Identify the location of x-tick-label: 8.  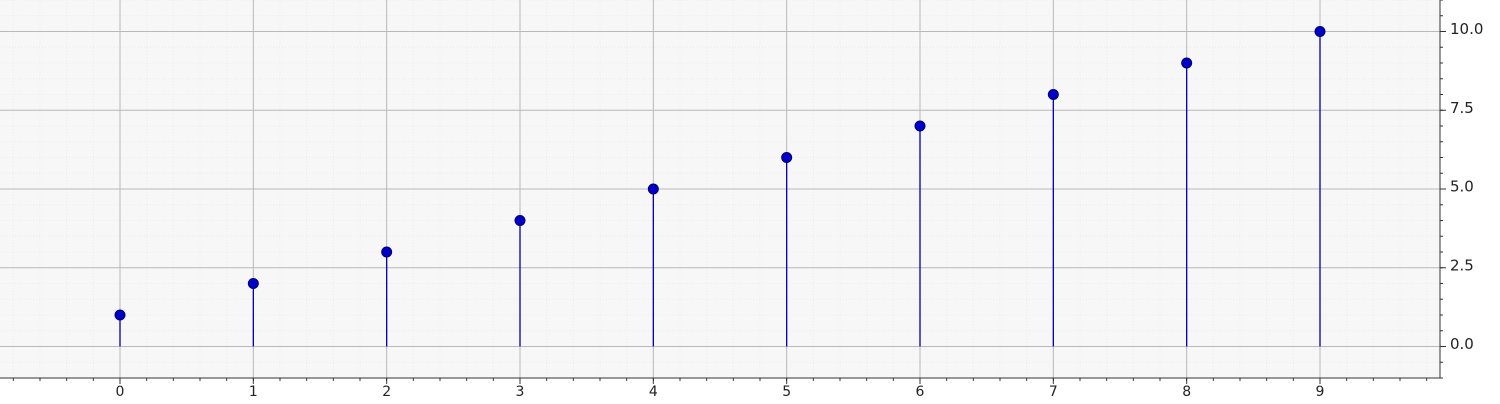
(1186, 392).